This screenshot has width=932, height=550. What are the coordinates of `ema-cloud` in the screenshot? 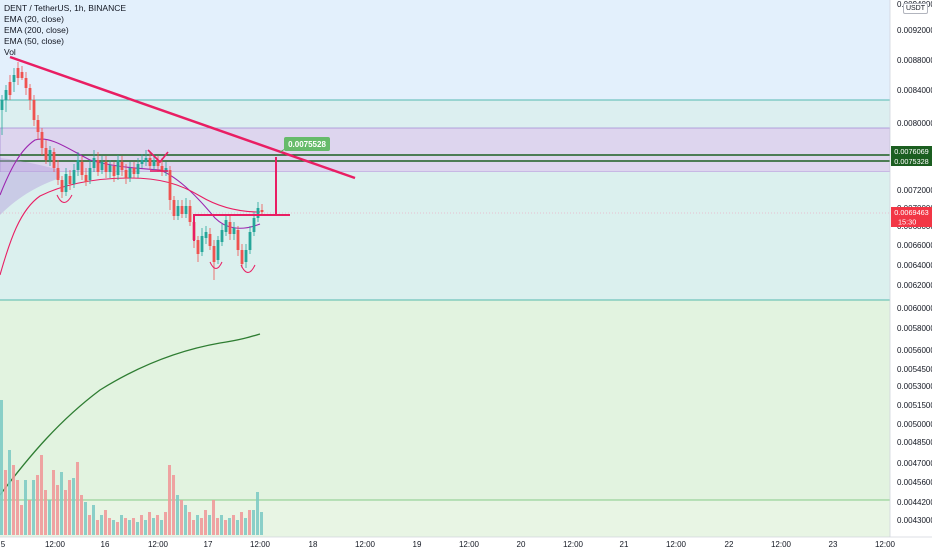 It's located at (30, 186).